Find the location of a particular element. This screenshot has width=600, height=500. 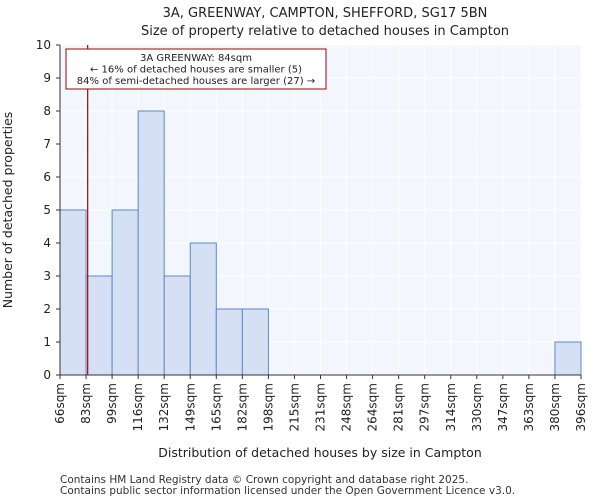

annotation-box is located at coordinates (196, 69).